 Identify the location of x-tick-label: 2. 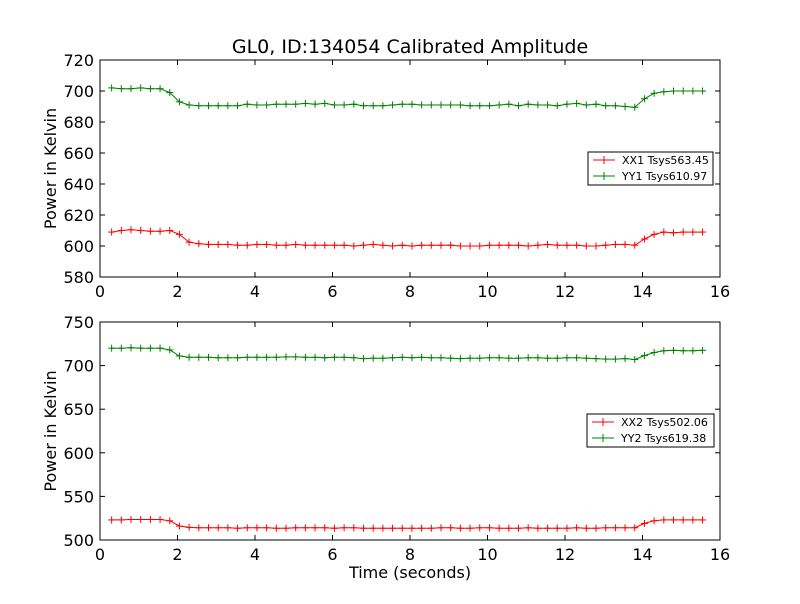
(177, 291).